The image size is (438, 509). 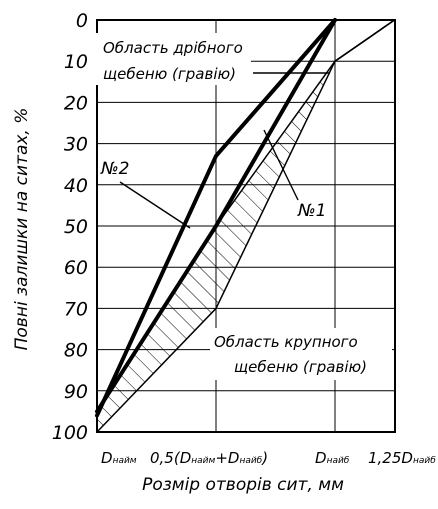 What do you see at coordinates (76, 227) in the screenshot?
I see `y-tick-label: 50` at bounding box center [76, 227].